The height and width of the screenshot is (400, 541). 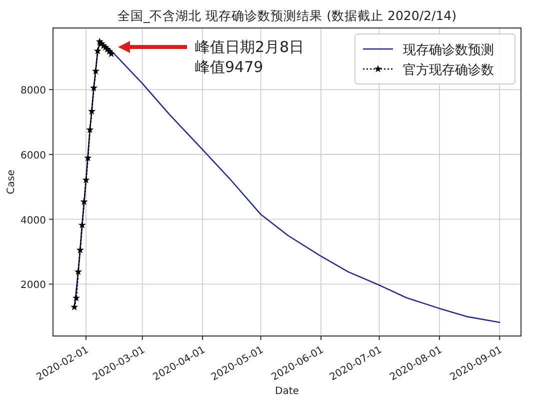 I want to click on y-axis-title: Case, so click(x=11, y=182).